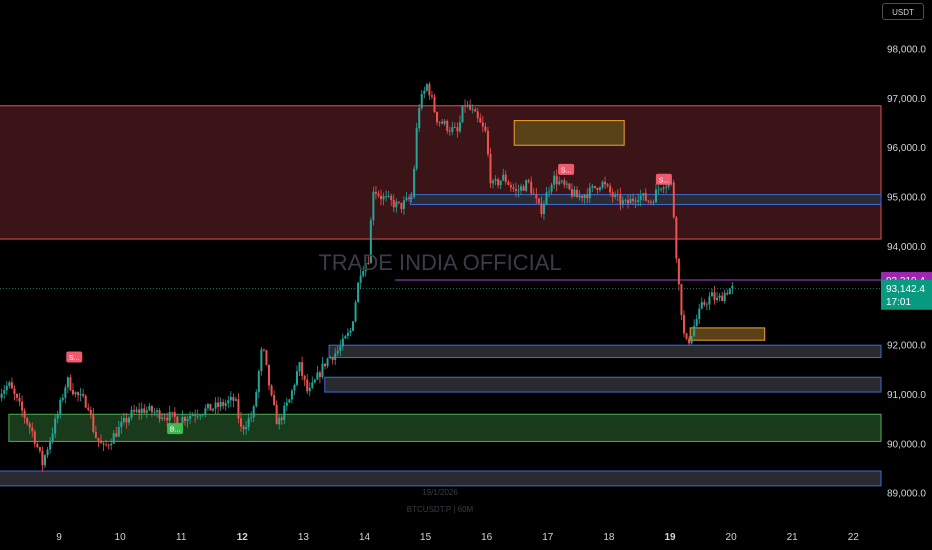 The height and width of the screenshot is (550, 932). Describe the element at coordinates (906, 291) in the screenshot. I see `price-tags: 93,319.493,142.417:01` at that location.